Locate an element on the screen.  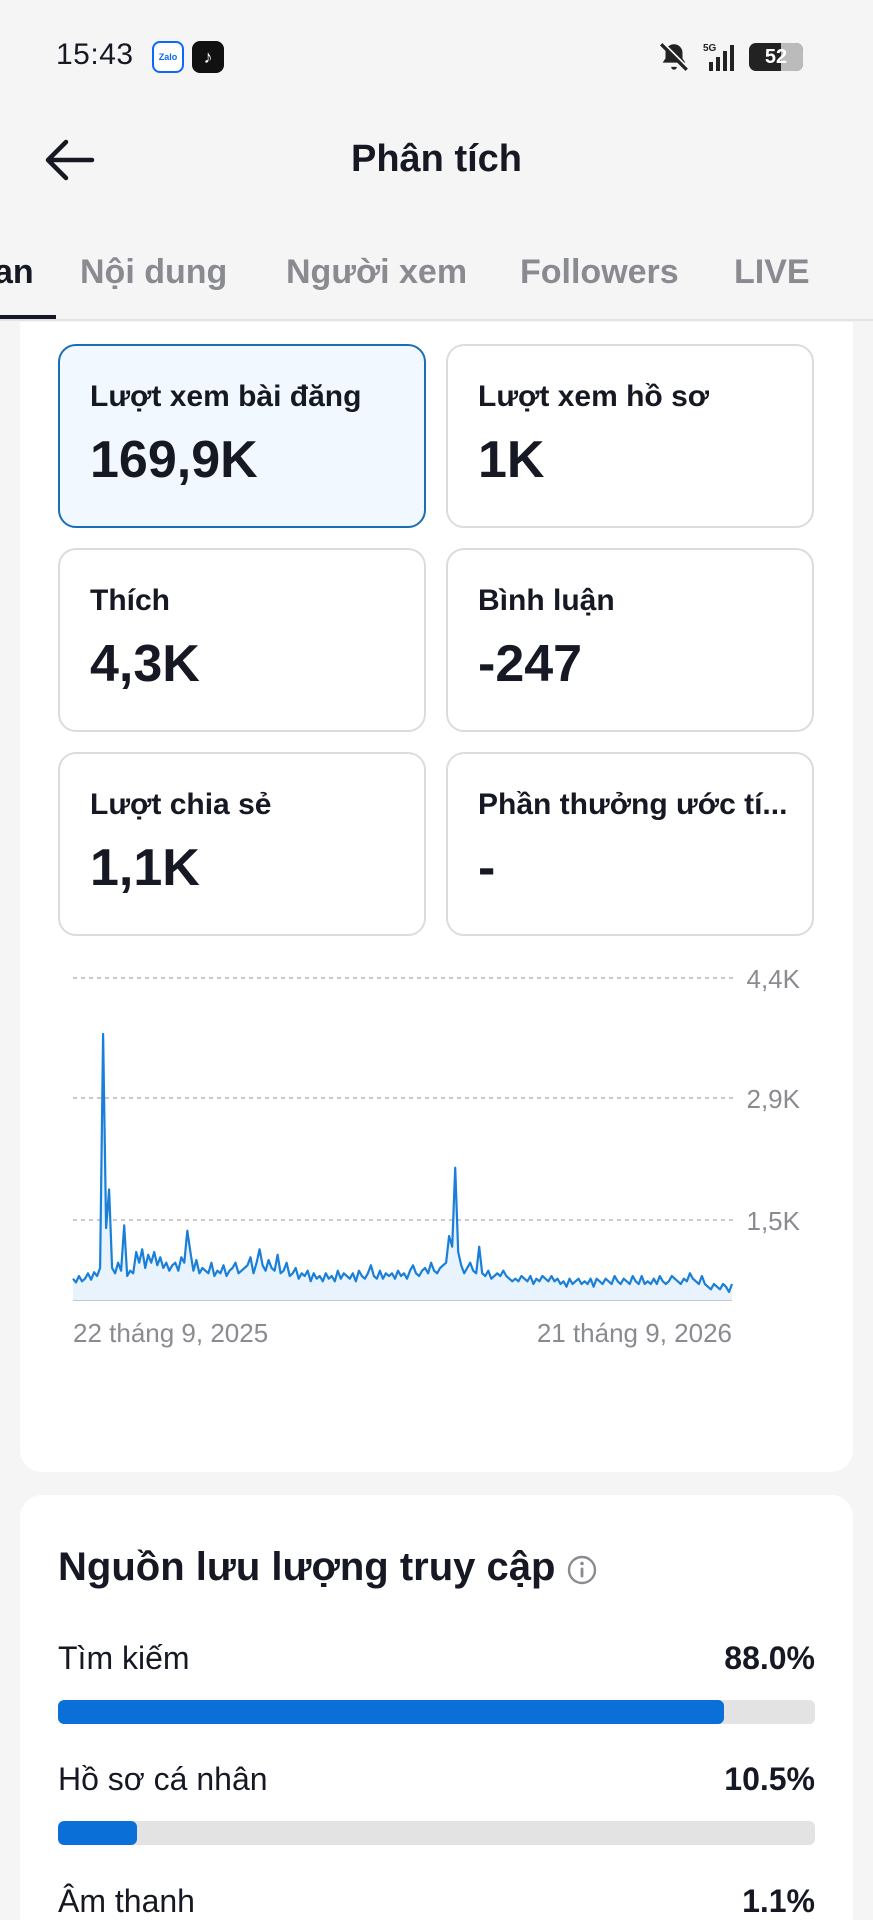
bell-muted-icon is located at coordinates (674, 56).